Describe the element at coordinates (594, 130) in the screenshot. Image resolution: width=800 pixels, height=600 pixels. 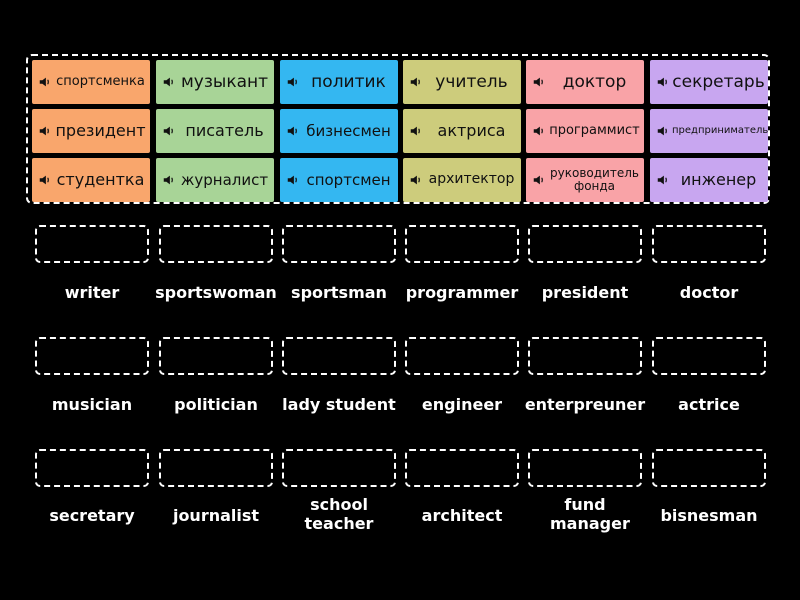
I see `tile-label: программист` at that location.